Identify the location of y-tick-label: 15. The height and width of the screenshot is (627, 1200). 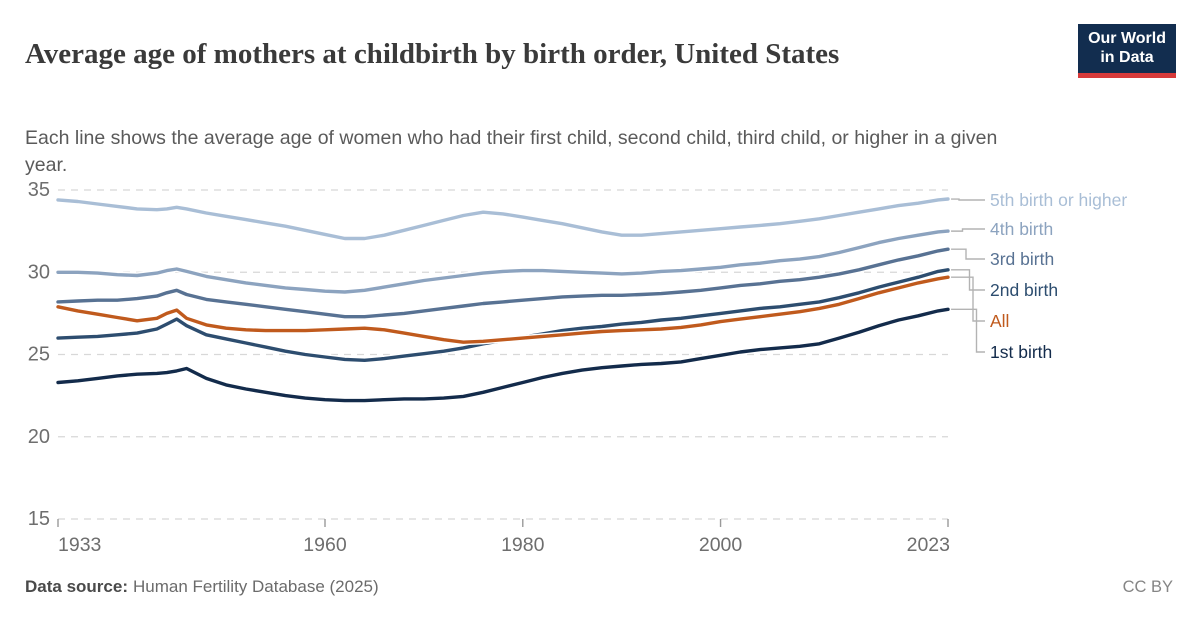
(39, 519).